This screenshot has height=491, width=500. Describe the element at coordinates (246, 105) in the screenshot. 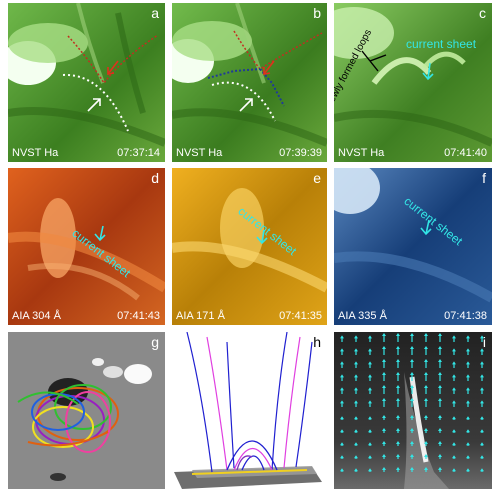

I see `white-arrow-icon` at that location.